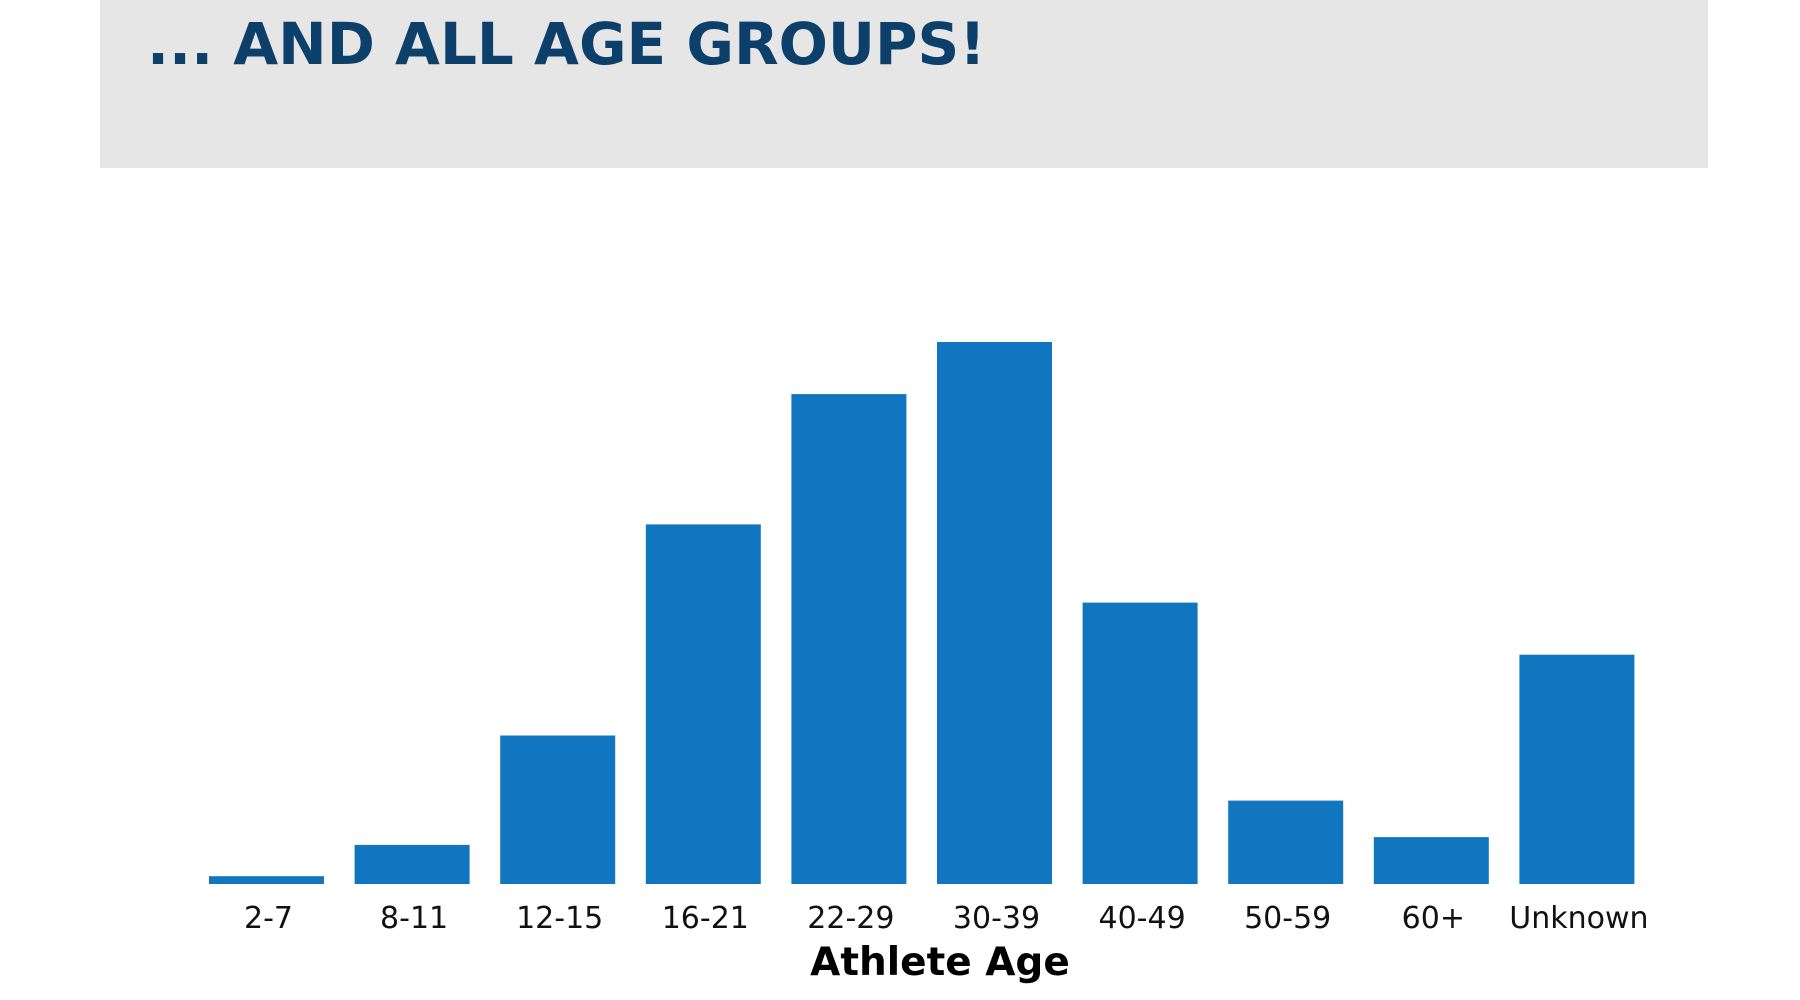  What do you see at coordinates (996, 918) in the screenshot?
I see `x-tick-label: 30-39` at bounding box center [996, 918].